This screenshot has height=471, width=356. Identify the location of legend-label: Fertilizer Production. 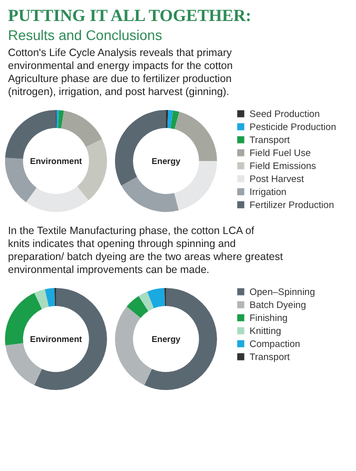
(292, 205).